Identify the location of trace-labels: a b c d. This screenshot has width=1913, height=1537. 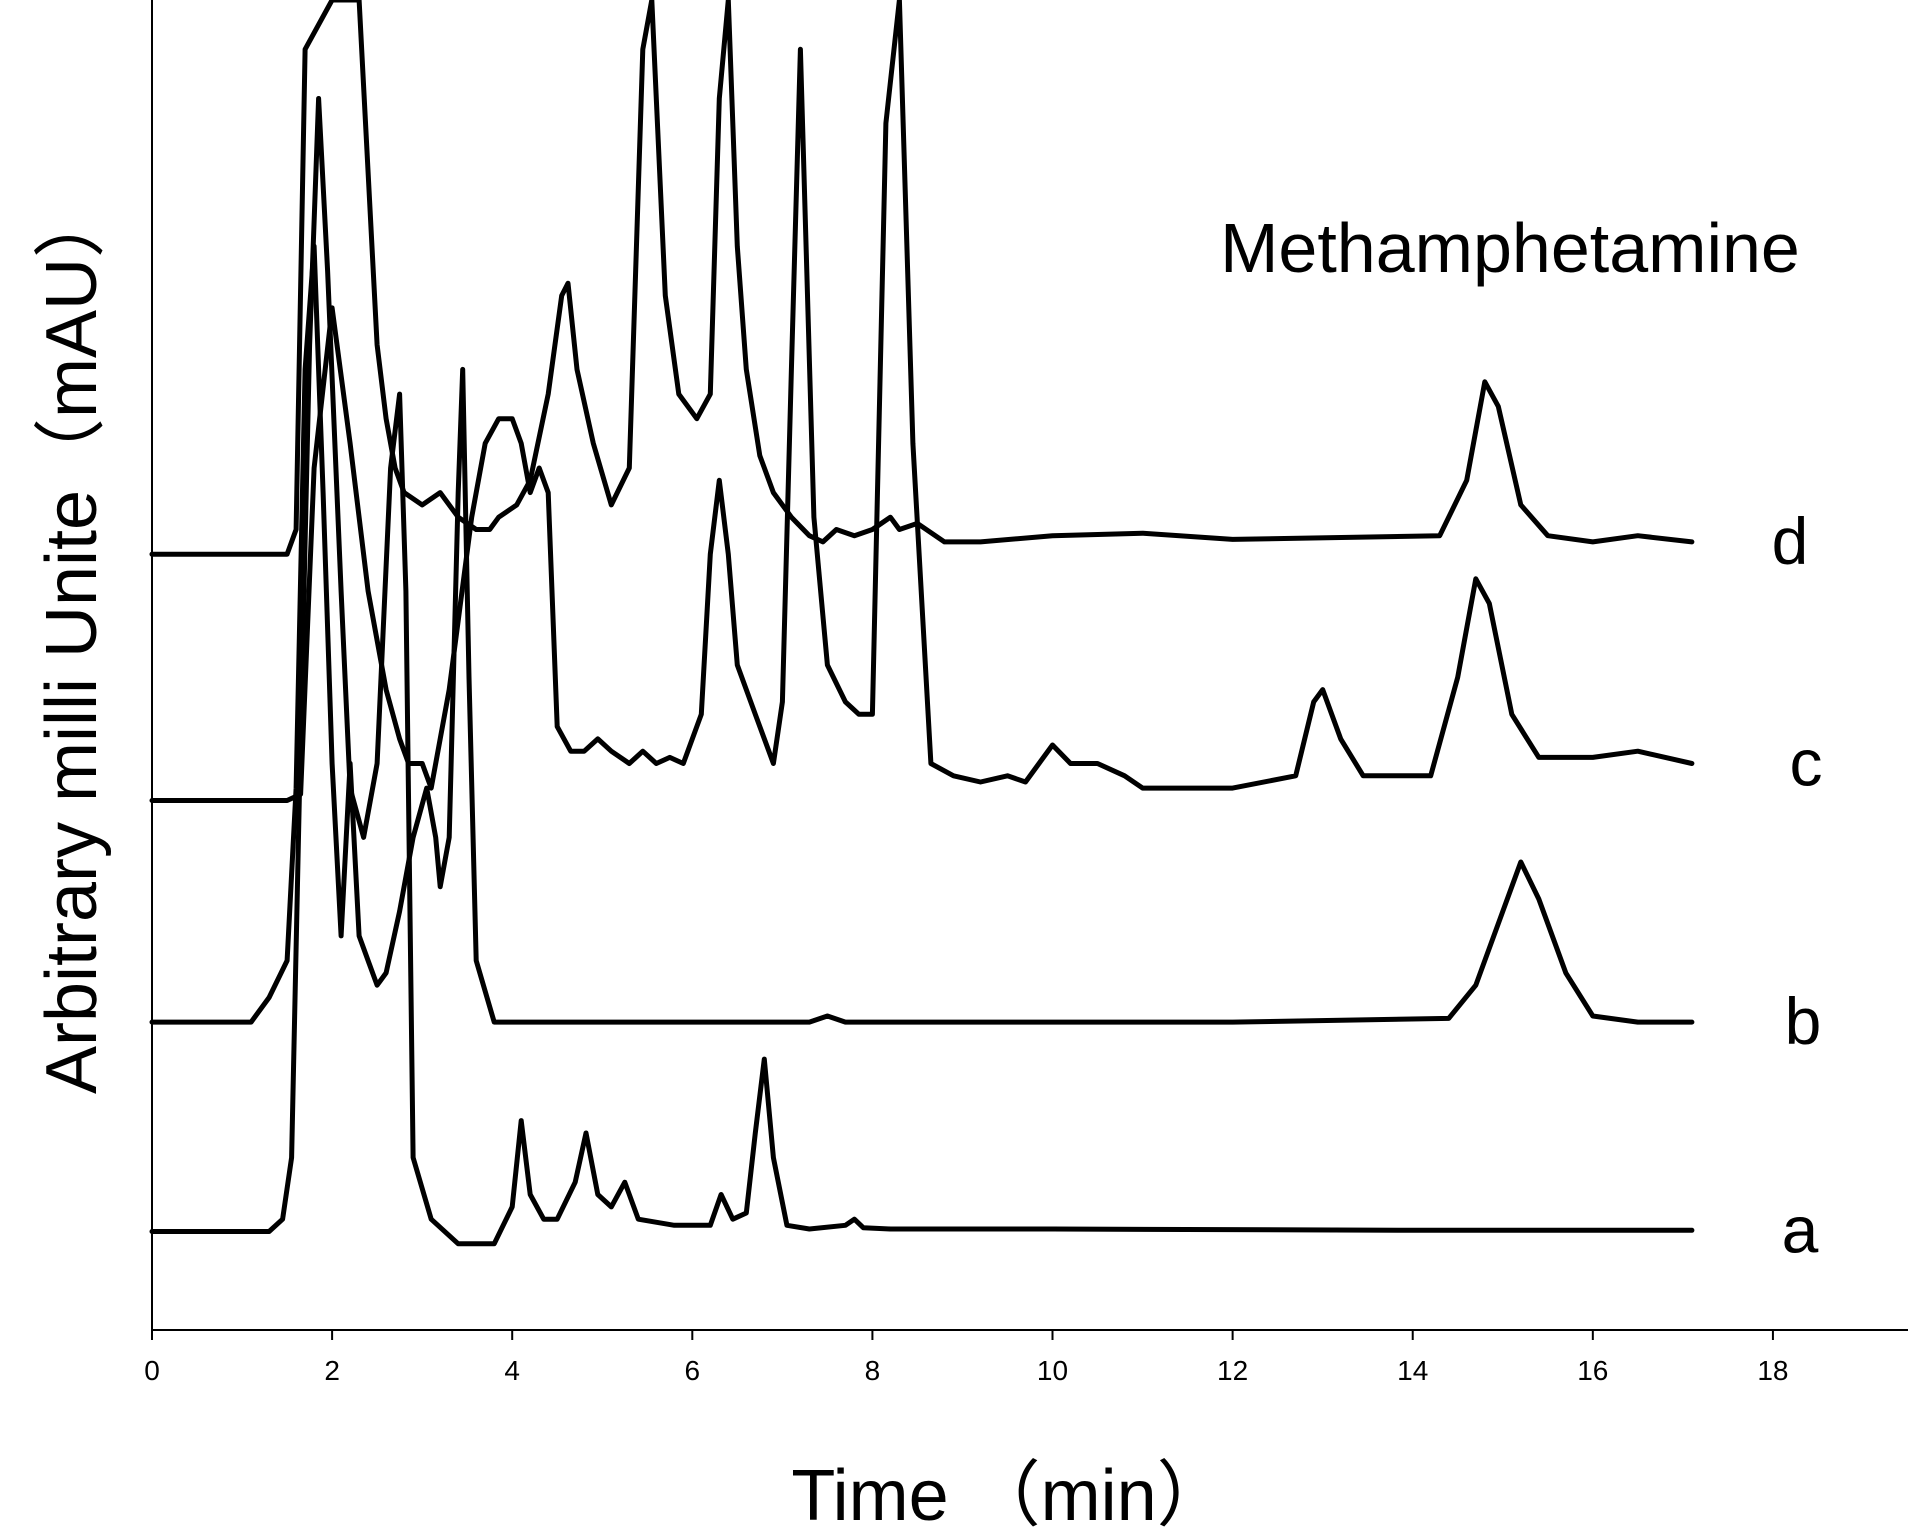
(1797, 885).